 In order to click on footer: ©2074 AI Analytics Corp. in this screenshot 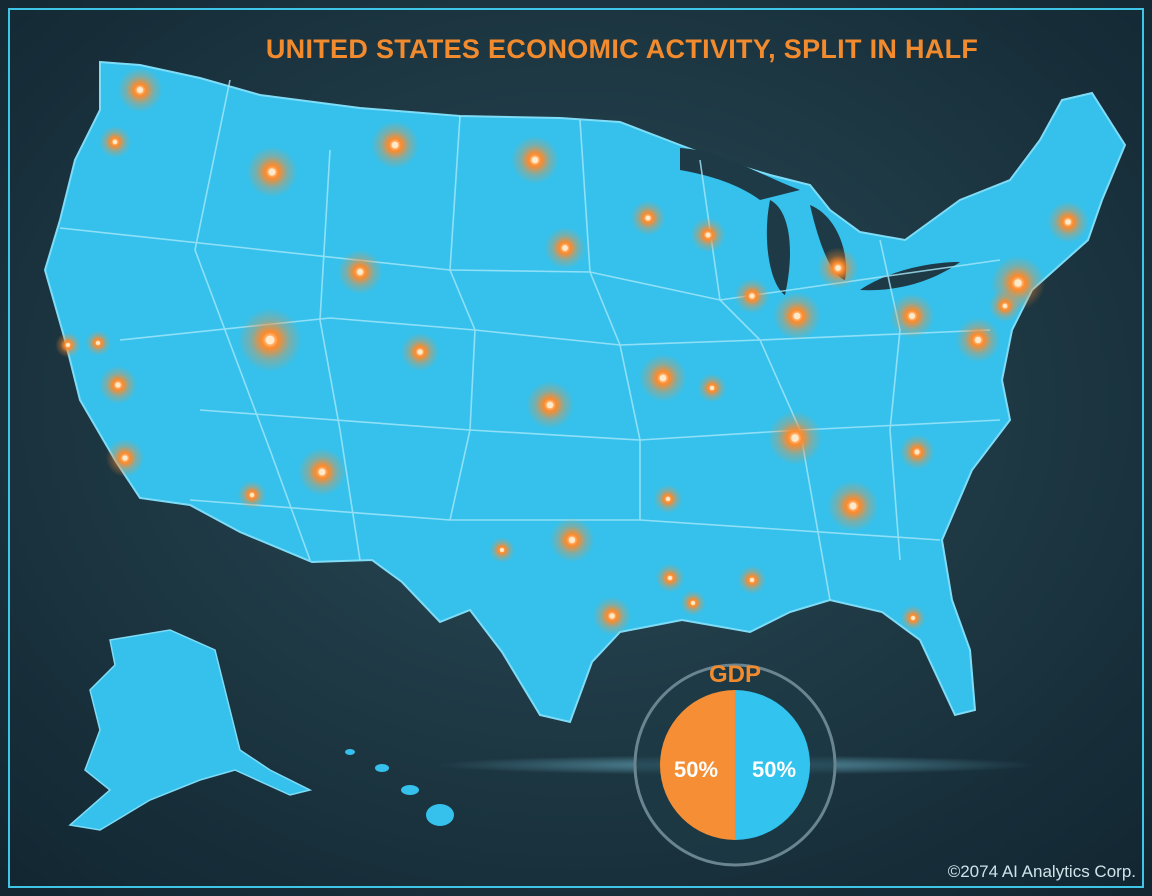, I will do `click(1042, 871)`.